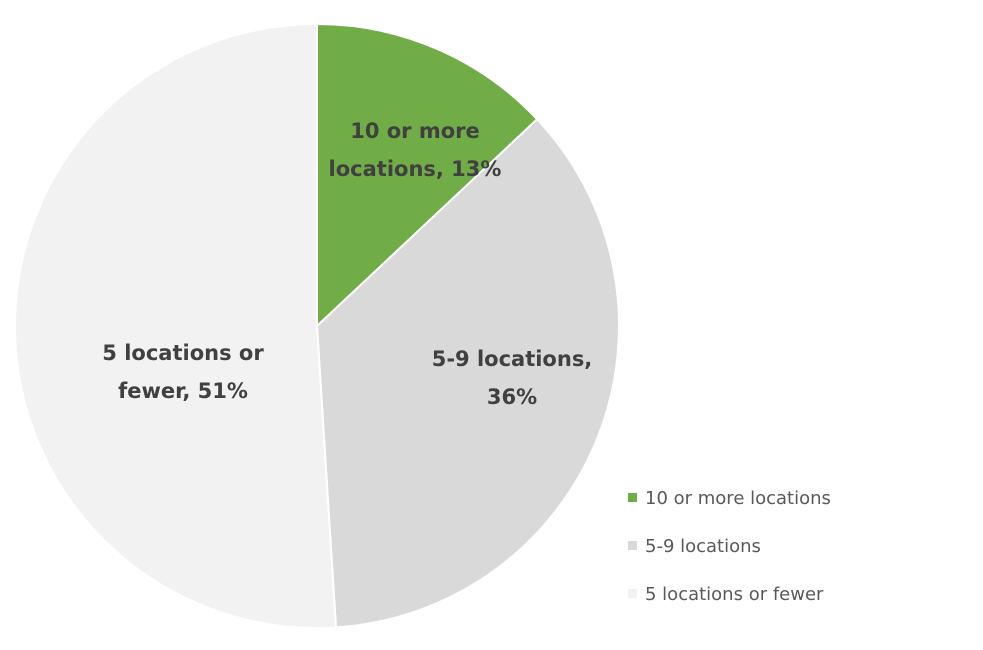 Image resolution: width=983 pixels, height=650 pixels. What do you see at coordinates (703, 546) in the screenshot?
I see `legend-label-5-9-locations: 5-9 locations` at bounding box center [703, 546].